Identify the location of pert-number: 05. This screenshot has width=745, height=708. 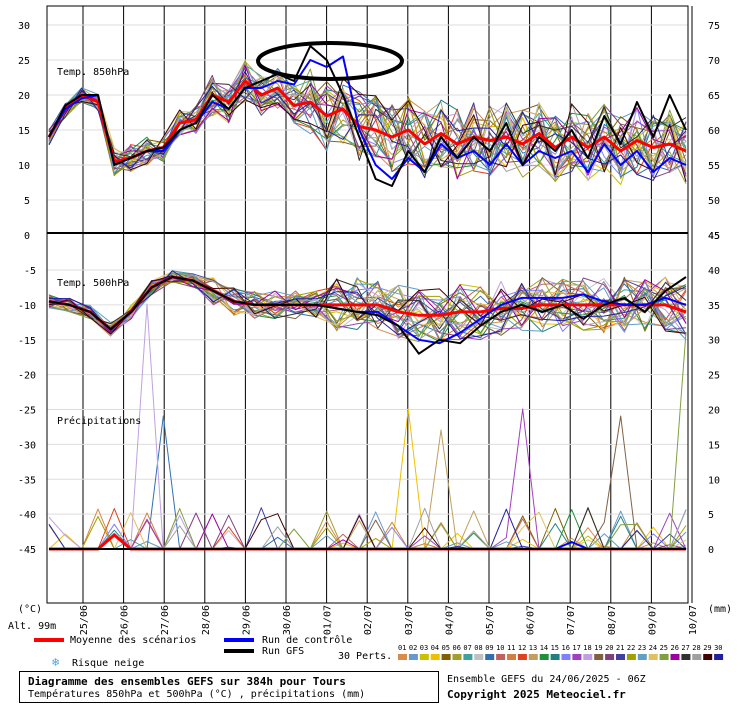
(446, 648).